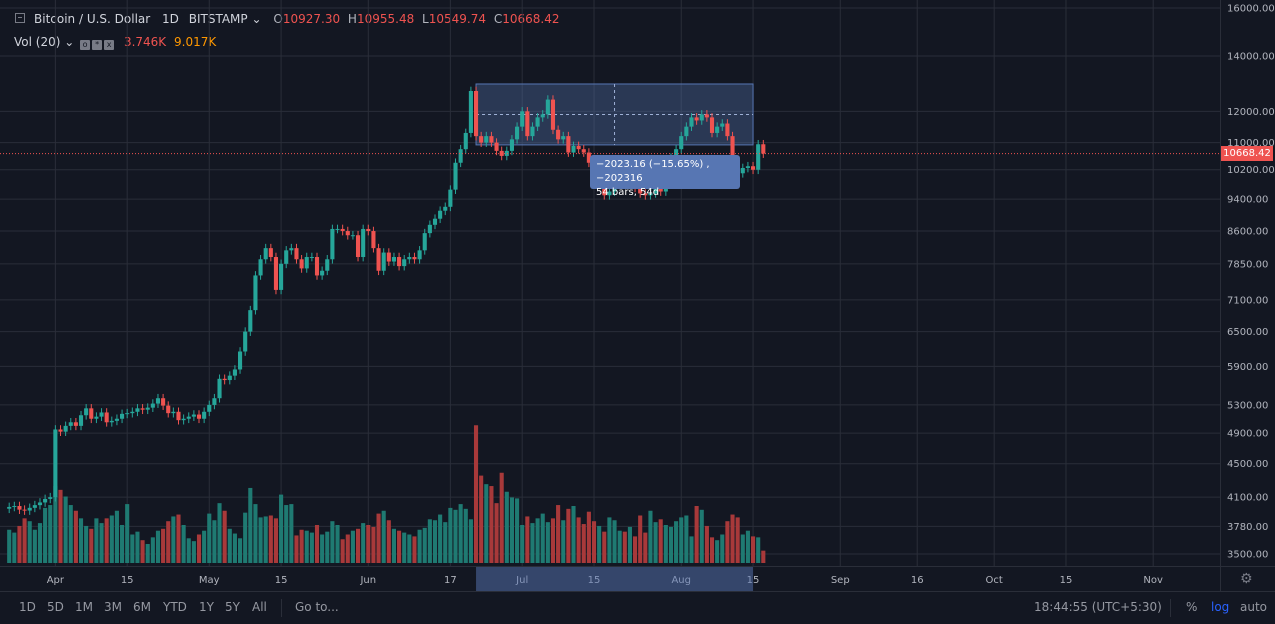  Describe the element at coordinates (1098, 607) in the screenshot. I see `clock: 18:44:55 (UTC+5:30)` at that location.